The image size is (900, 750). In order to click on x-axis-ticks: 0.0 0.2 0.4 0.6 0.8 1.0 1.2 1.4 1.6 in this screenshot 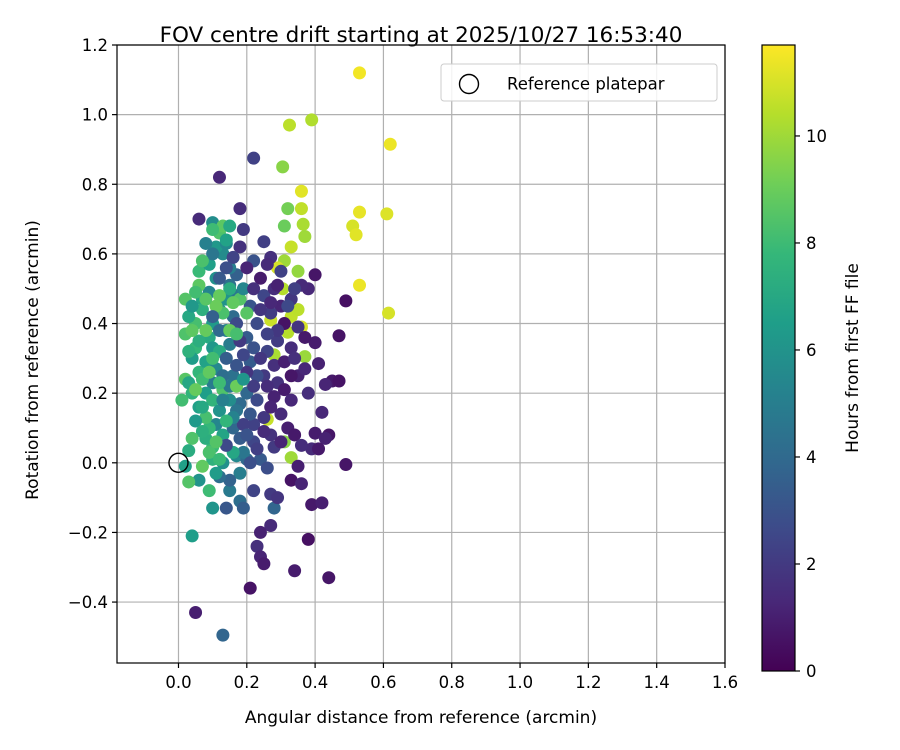, I will do `click(451, 677)`.